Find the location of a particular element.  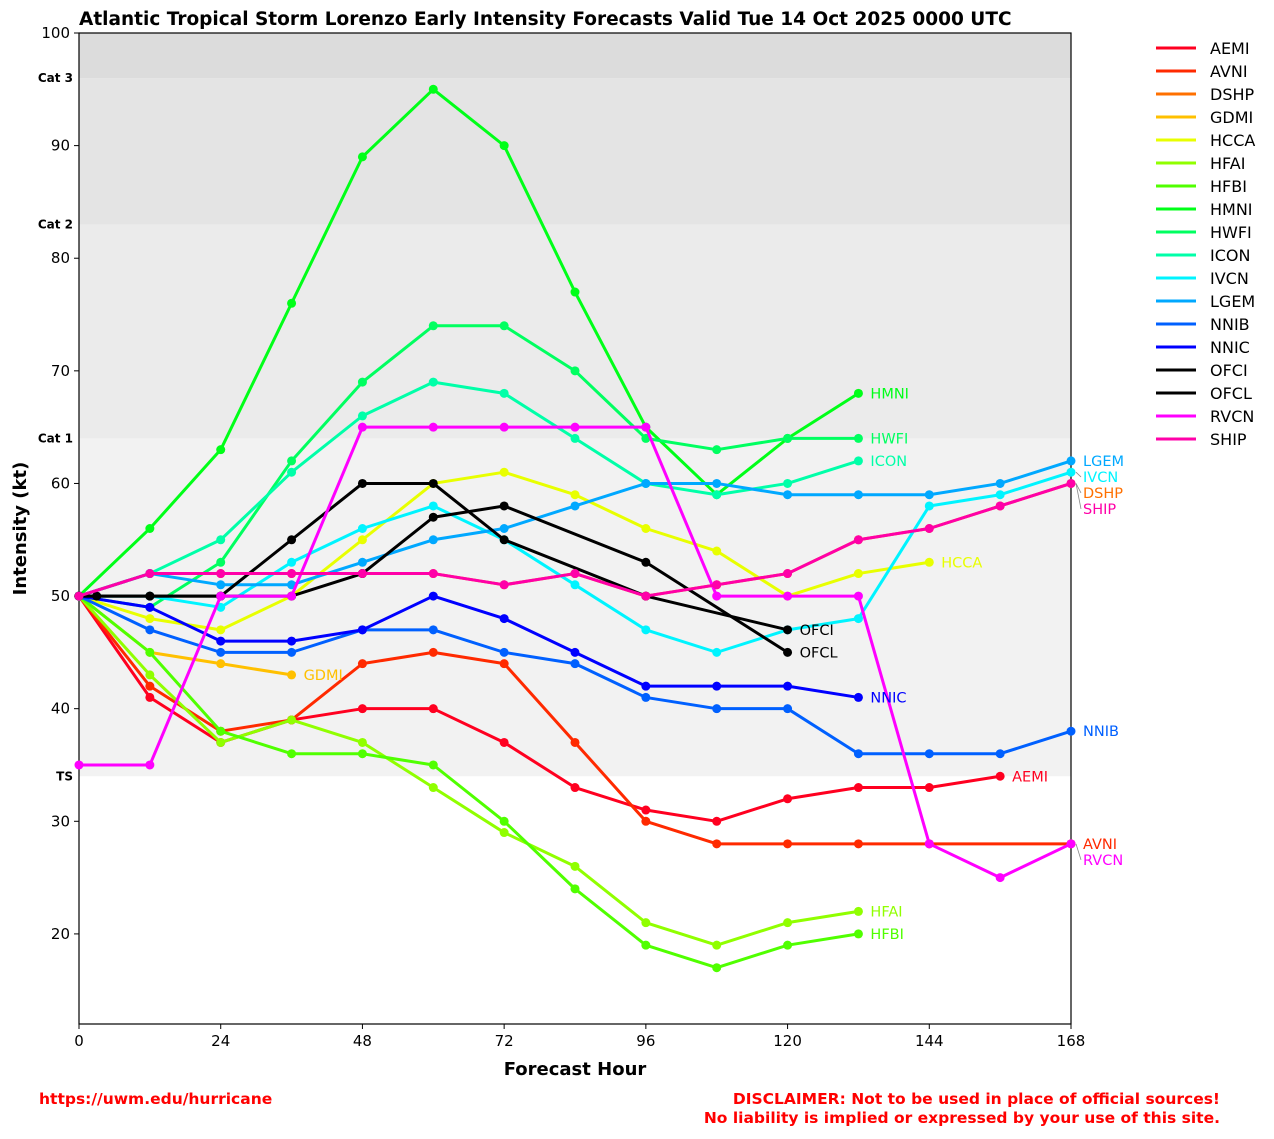

x-tick-label: 24 is located at coordinates (220, 1041).